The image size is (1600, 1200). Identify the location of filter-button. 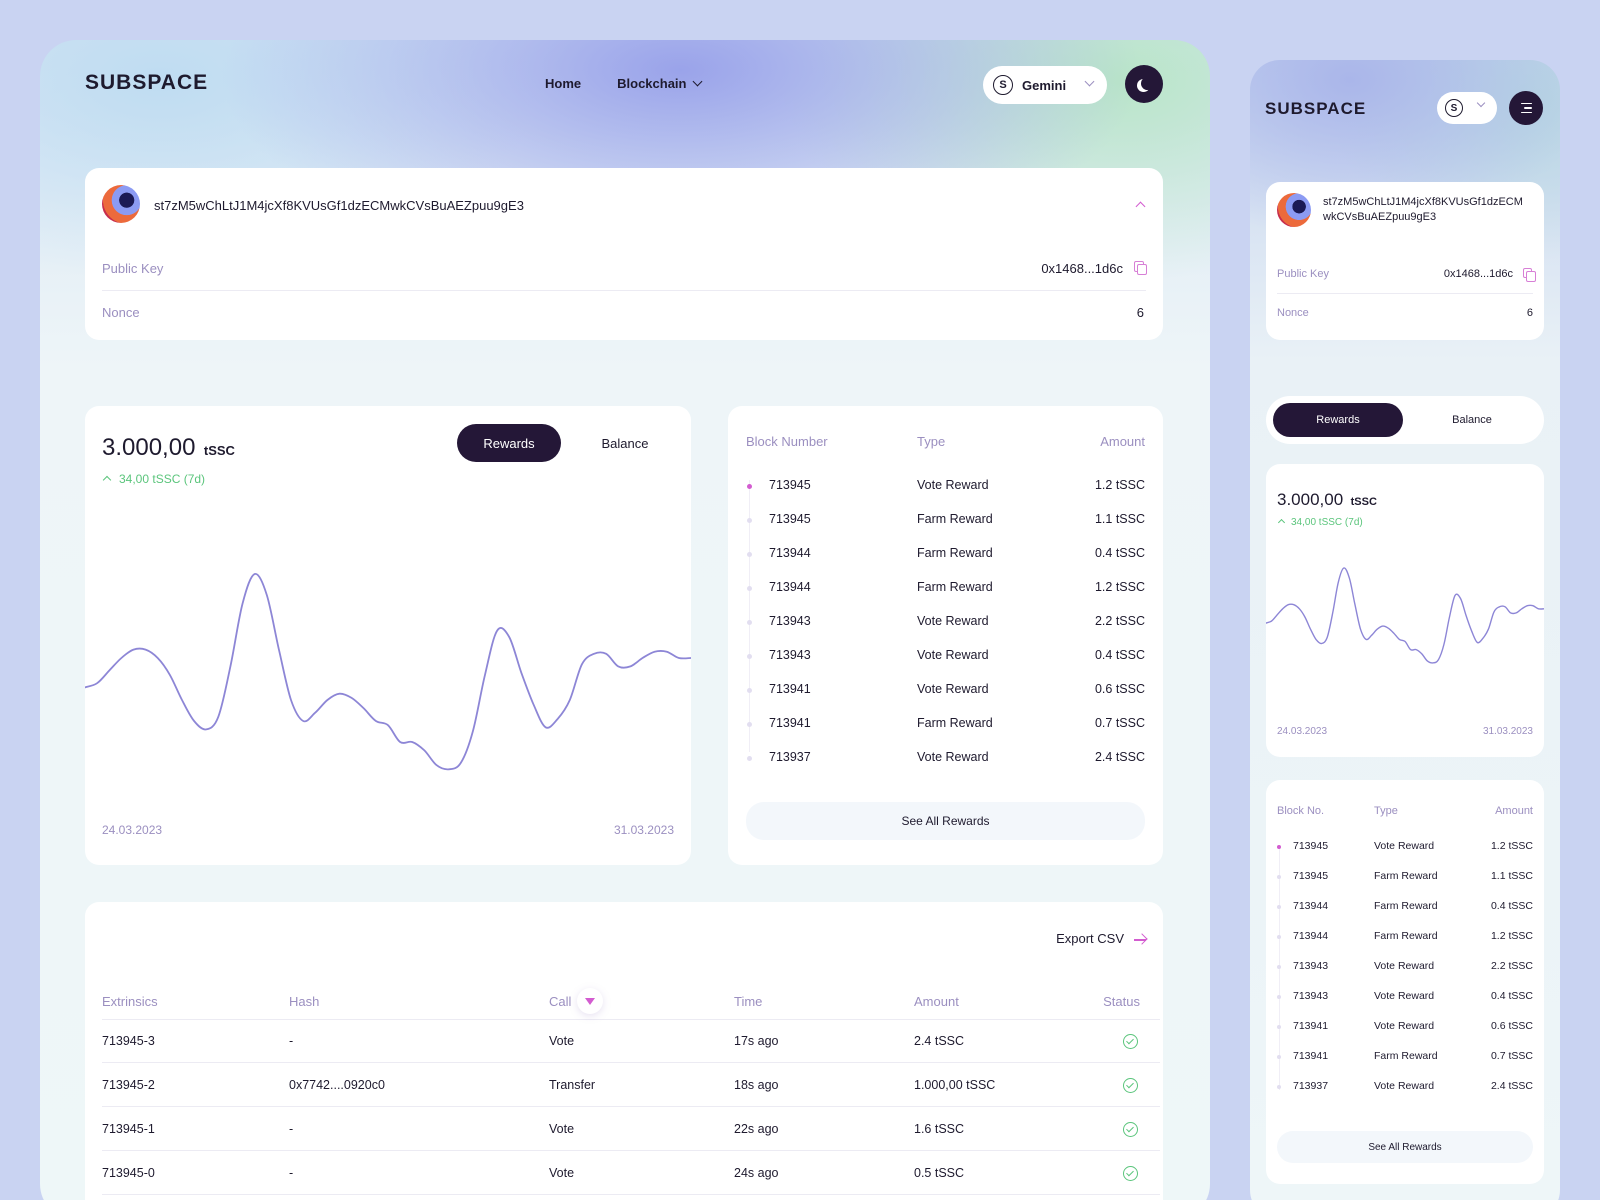
(590, 1001).